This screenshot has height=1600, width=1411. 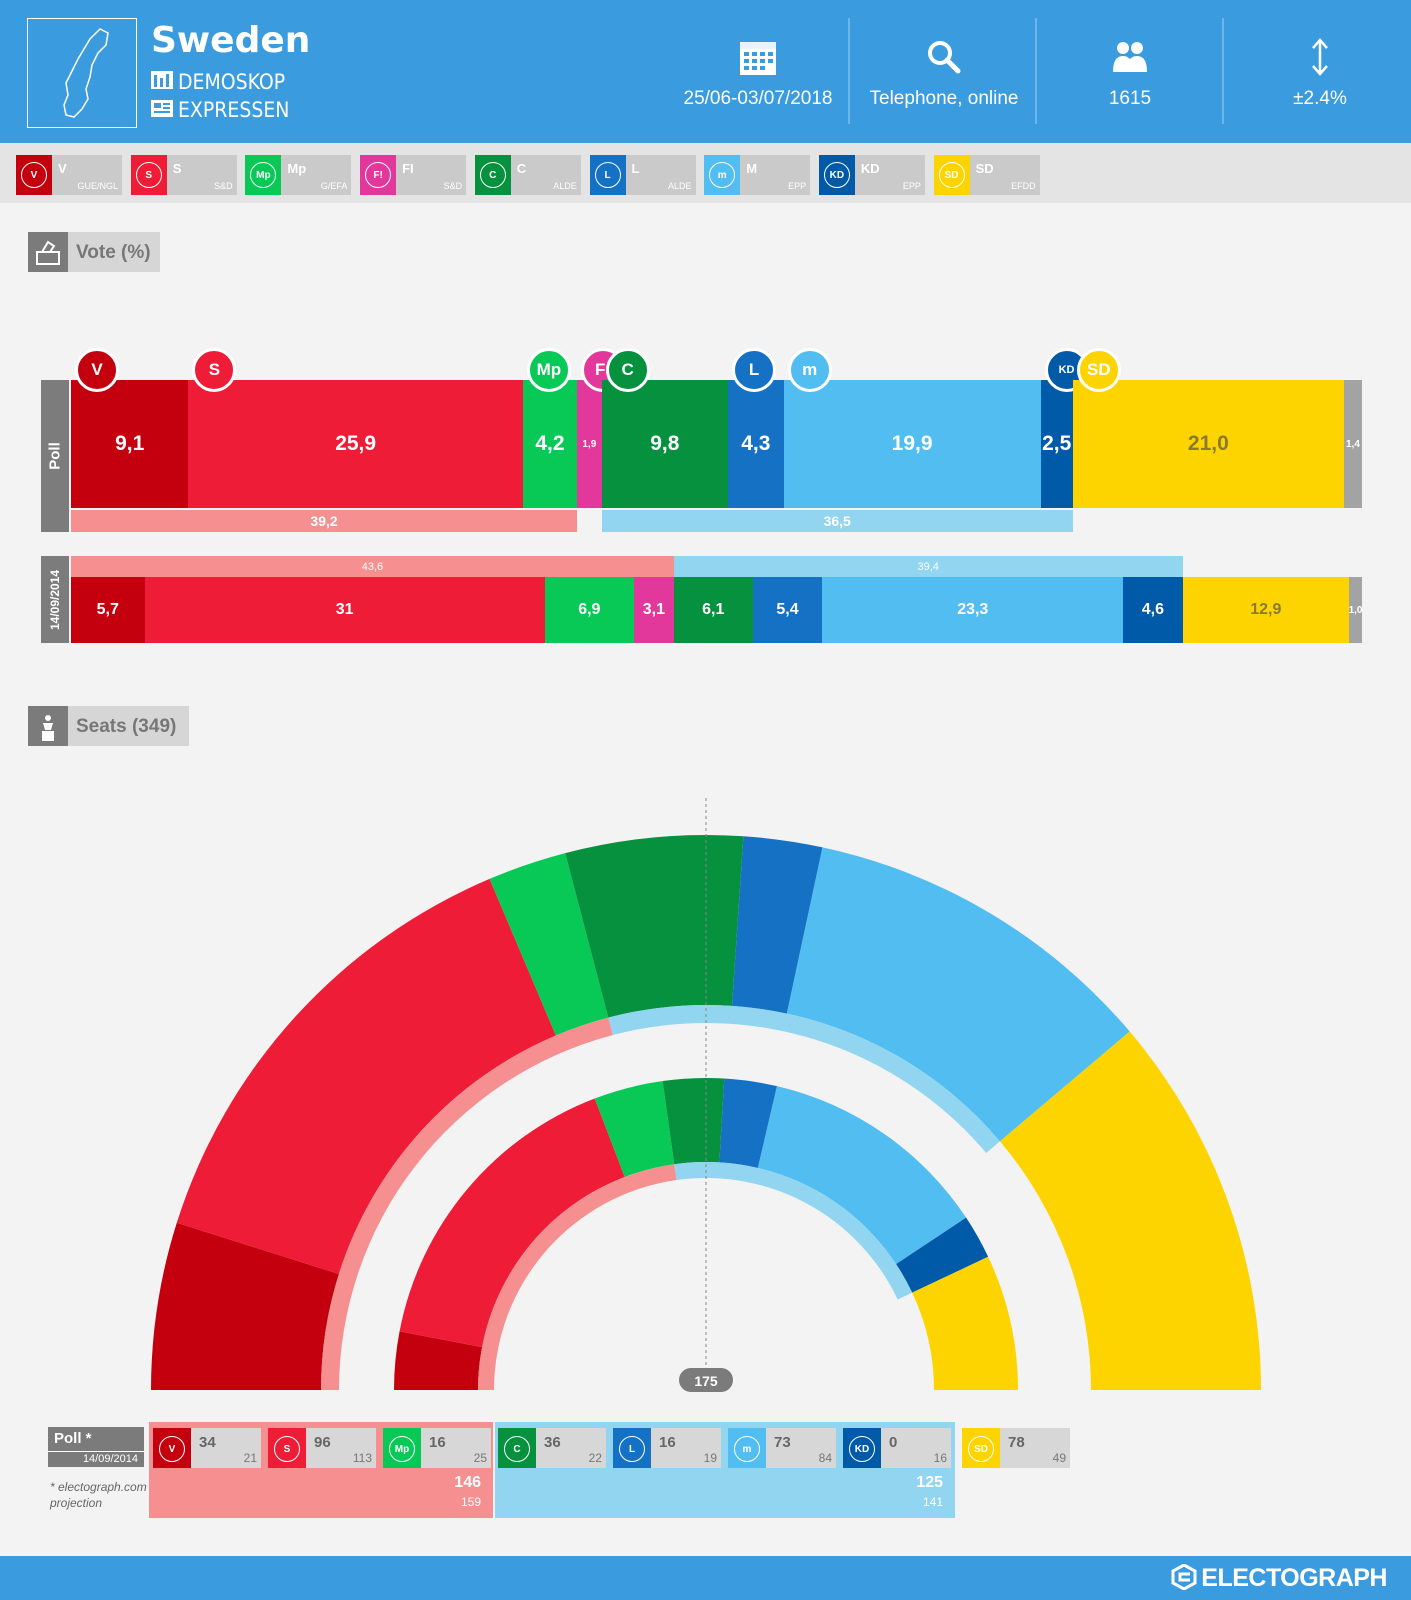 What do you see at coordinates (758, 73) in the screenshot?
I see `fieldwork-dates: 25/06-03/07/2018` at bounding box center [758, 73].